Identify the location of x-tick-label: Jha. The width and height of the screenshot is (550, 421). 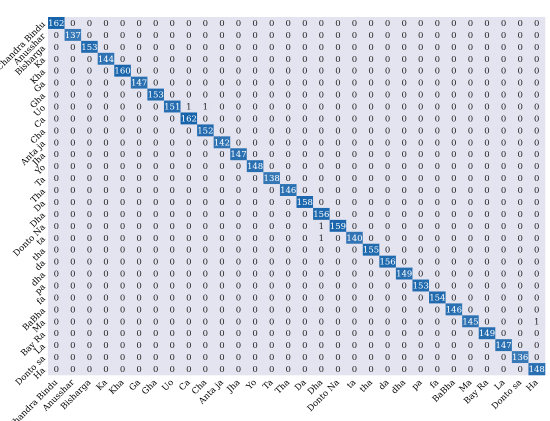
(234, 387).